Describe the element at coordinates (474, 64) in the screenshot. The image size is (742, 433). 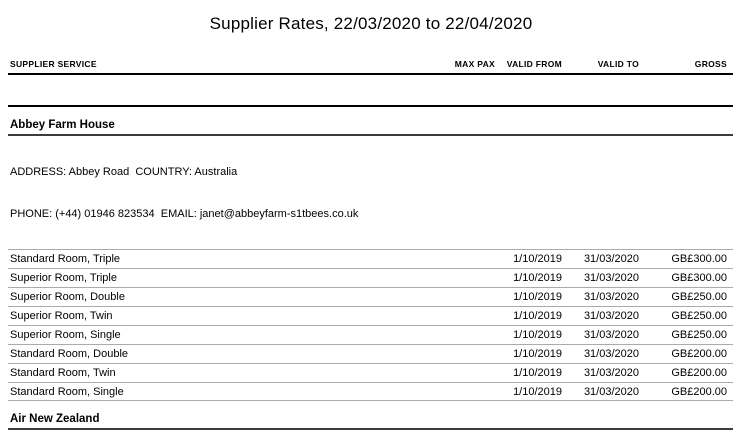
I see `column-header-max-pax: MAX PAX` at that location.